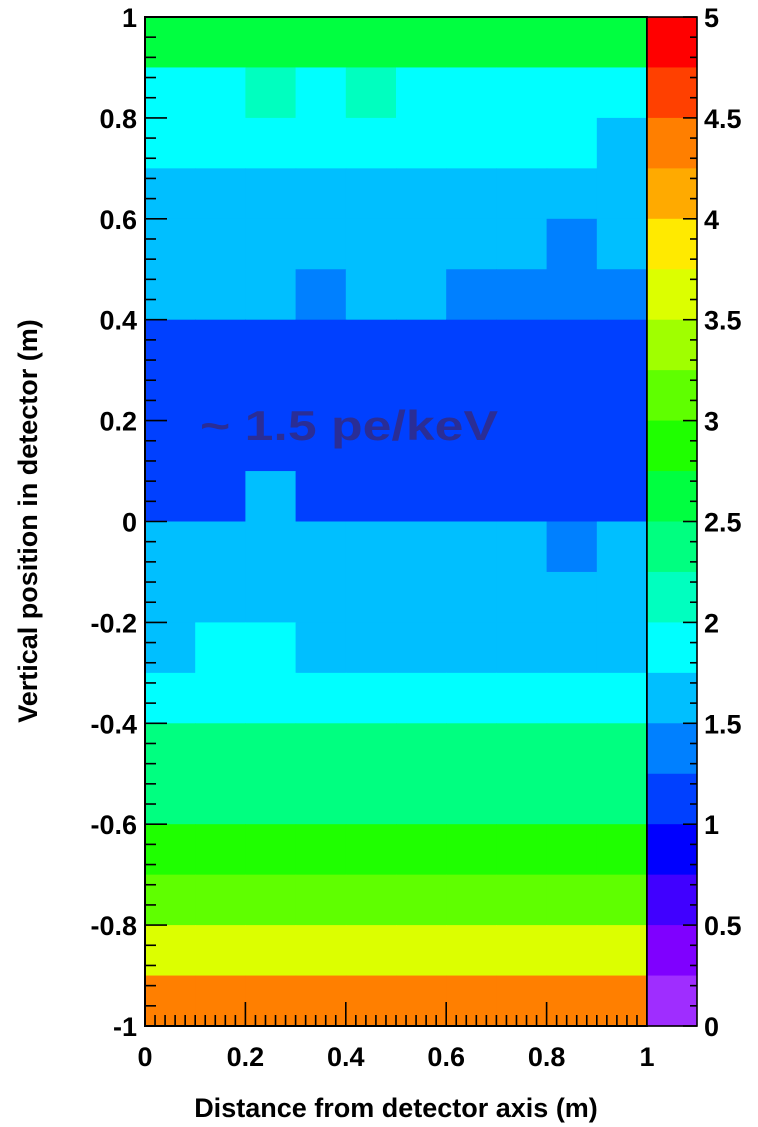 The width and height of the screenshot is (758, 1127). I want to click on z-tick-label: 1, so click(711, 825).